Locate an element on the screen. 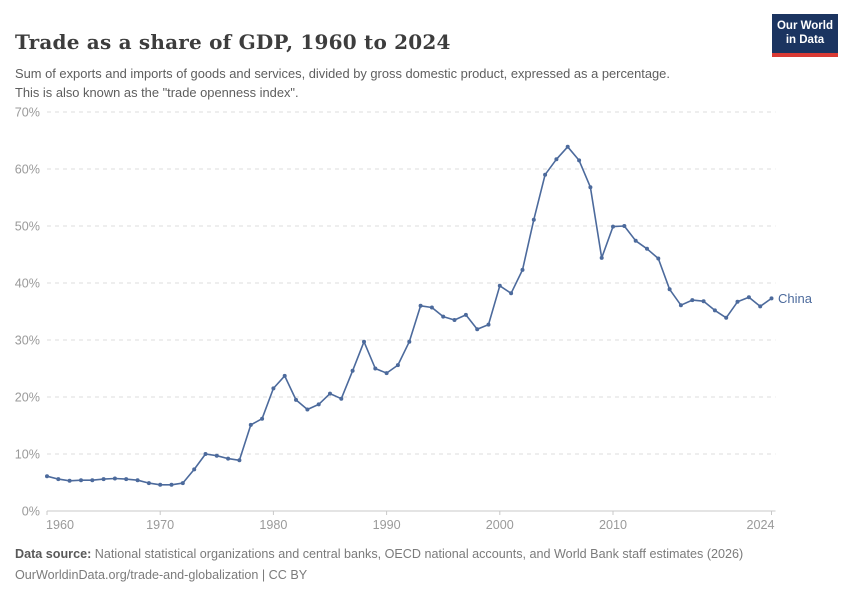  y-tick-label: 0% is located at coordinates (31, 512).